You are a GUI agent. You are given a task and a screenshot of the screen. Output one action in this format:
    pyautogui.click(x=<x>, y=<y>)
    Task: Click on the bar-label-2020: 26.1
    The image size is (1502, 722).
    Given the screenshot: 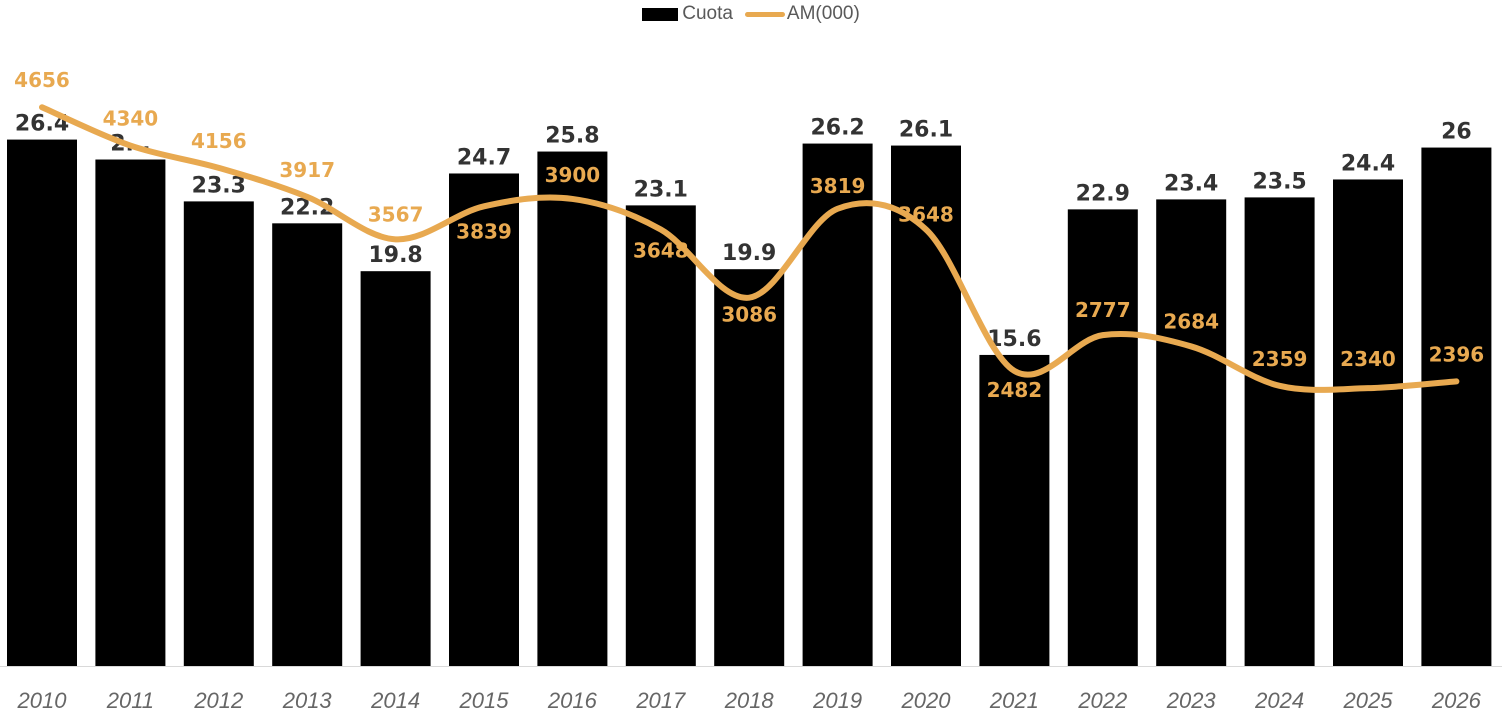 What is the action you would take?
    pyautogui.click(x=926, y=130)
    